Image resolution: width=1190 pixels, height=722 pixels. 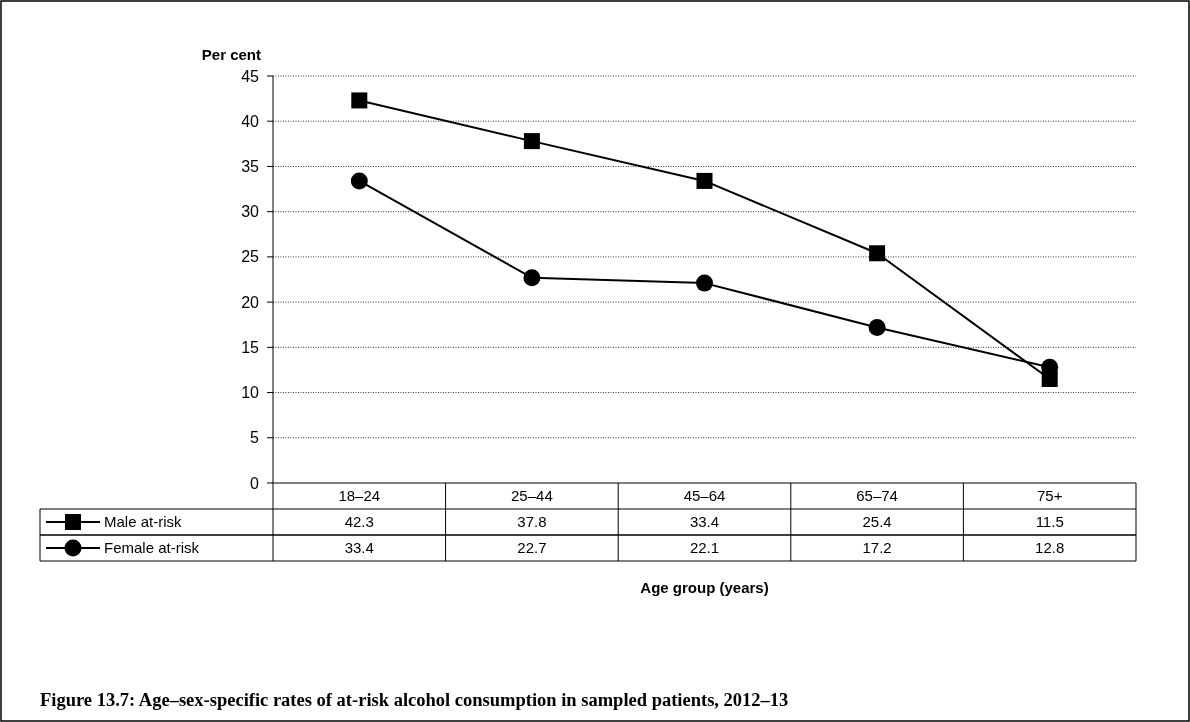 I want to click on y-tick-label: 20, so click(x=250, y=302).